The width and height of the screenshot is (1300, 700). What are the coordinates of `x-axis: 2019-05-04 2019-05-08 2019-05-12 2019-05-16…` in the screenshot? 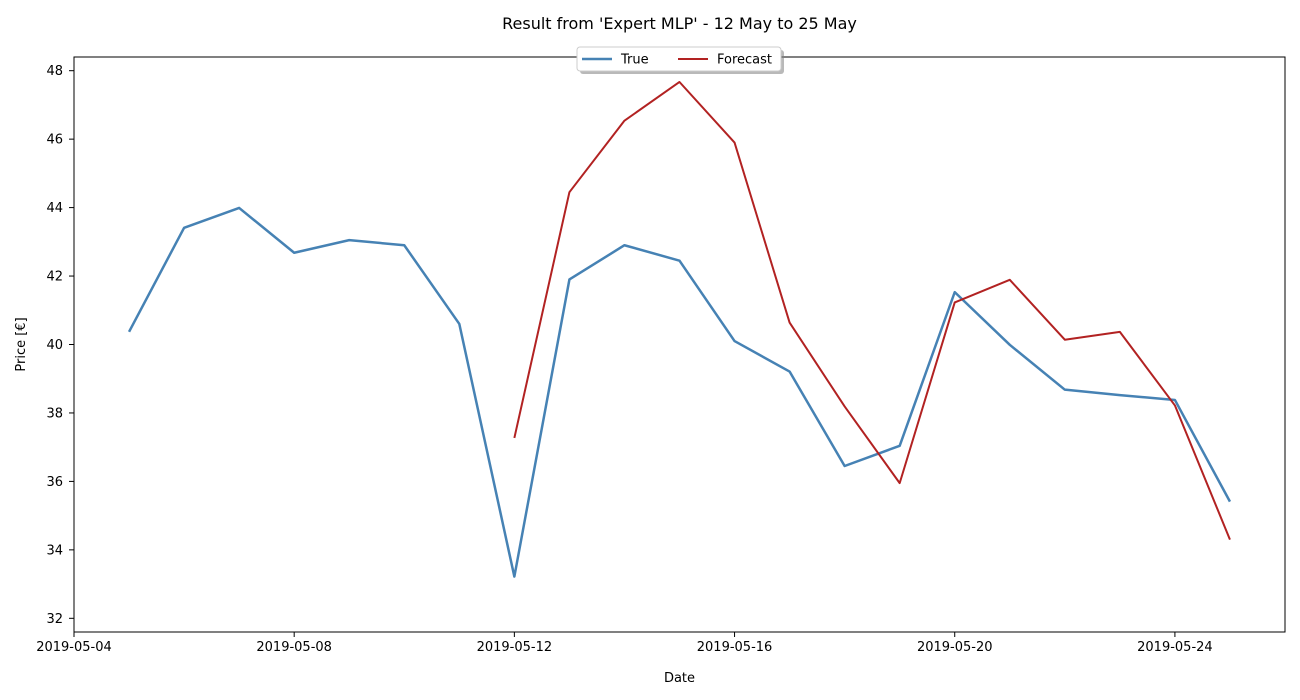 It's located at (624, 643).